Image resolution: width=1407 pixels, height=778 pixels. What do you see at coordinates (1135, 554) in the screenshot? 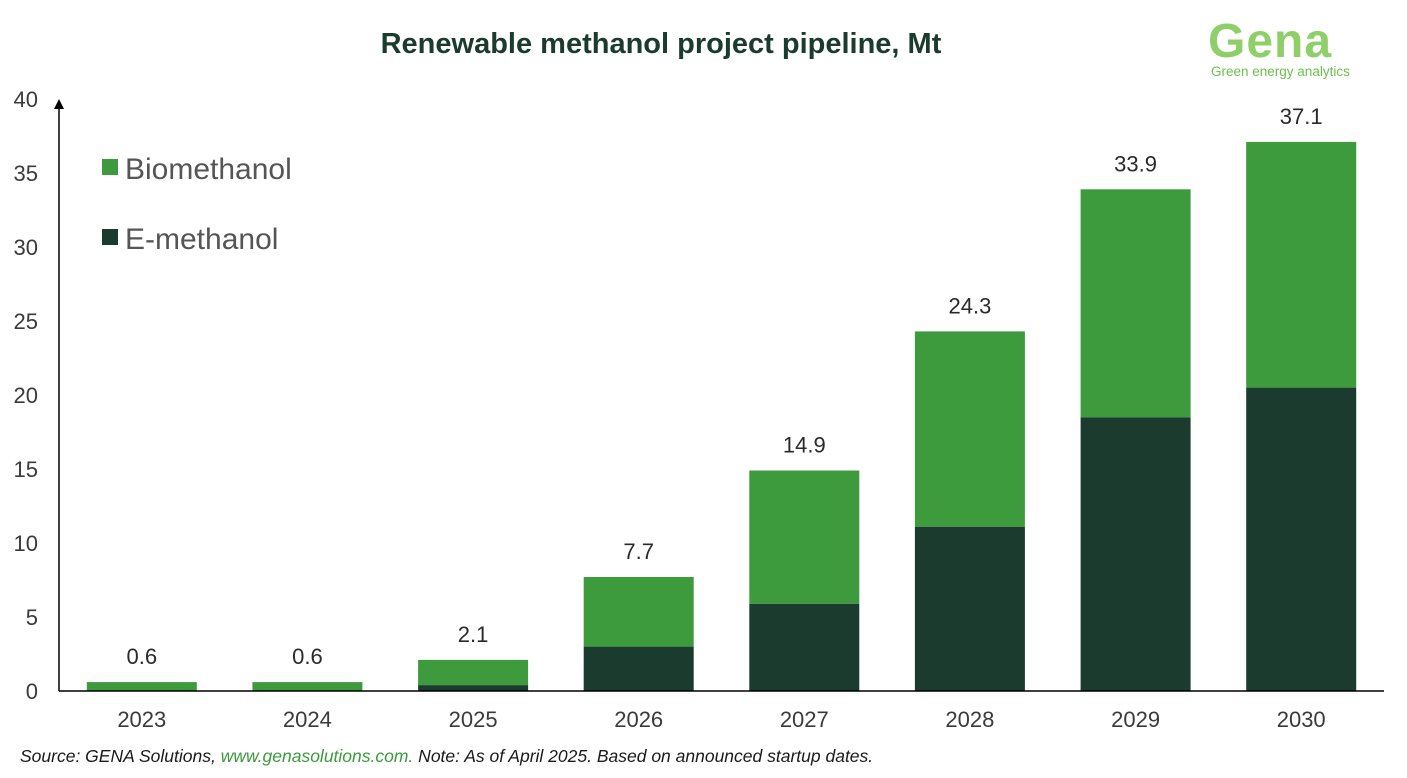
I see `bar-e-methanol-2029` at bounding box center [1135, 554].